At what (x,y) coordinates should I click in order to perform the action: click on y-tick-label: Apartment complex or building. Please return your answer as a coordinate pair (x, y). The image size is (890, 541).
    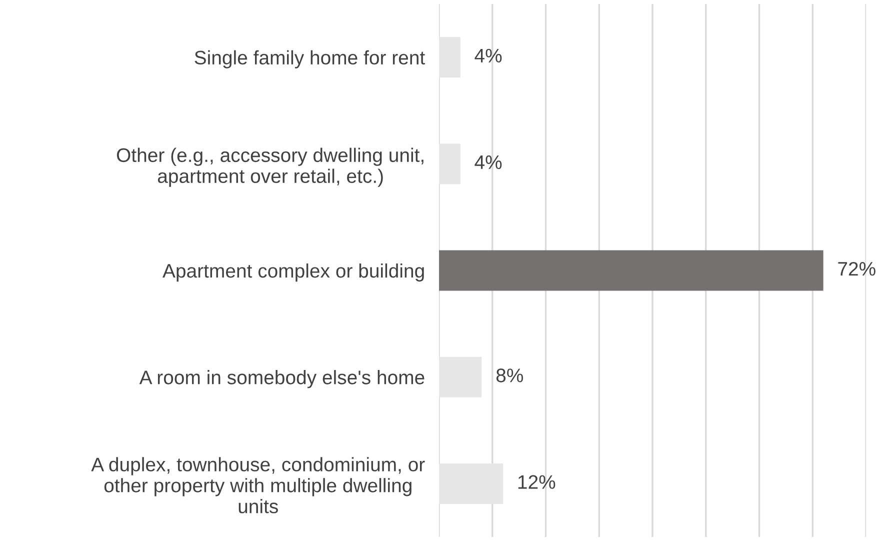
    Looking at the image, I should click on (293, 272).